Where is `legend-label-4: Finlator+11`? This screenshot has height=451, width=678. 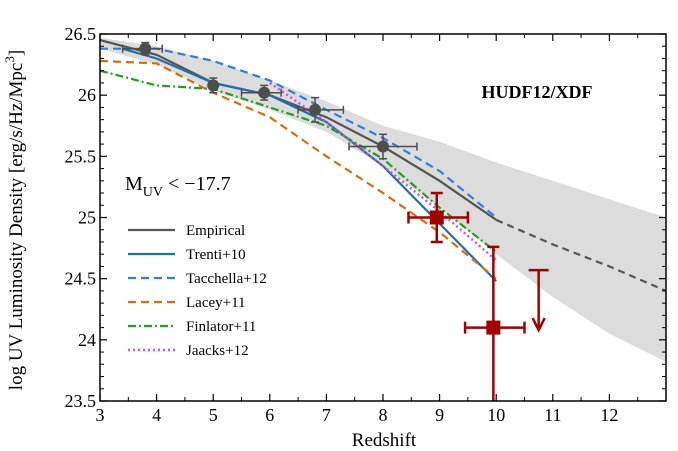
legend-label-4: Finlator+11 is located at coordinates (221, 327).